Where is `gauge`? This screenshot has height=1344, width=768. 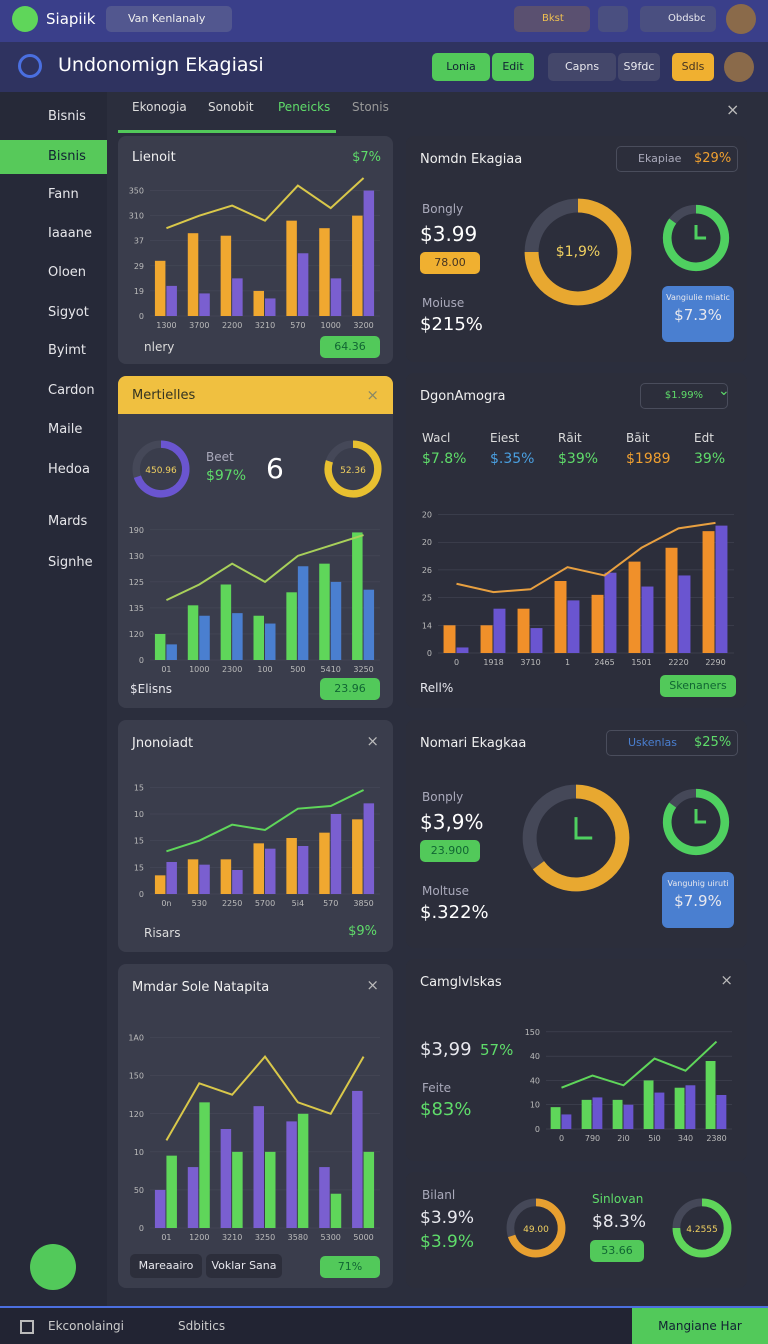 gauge is located at coordinates (576, 838).